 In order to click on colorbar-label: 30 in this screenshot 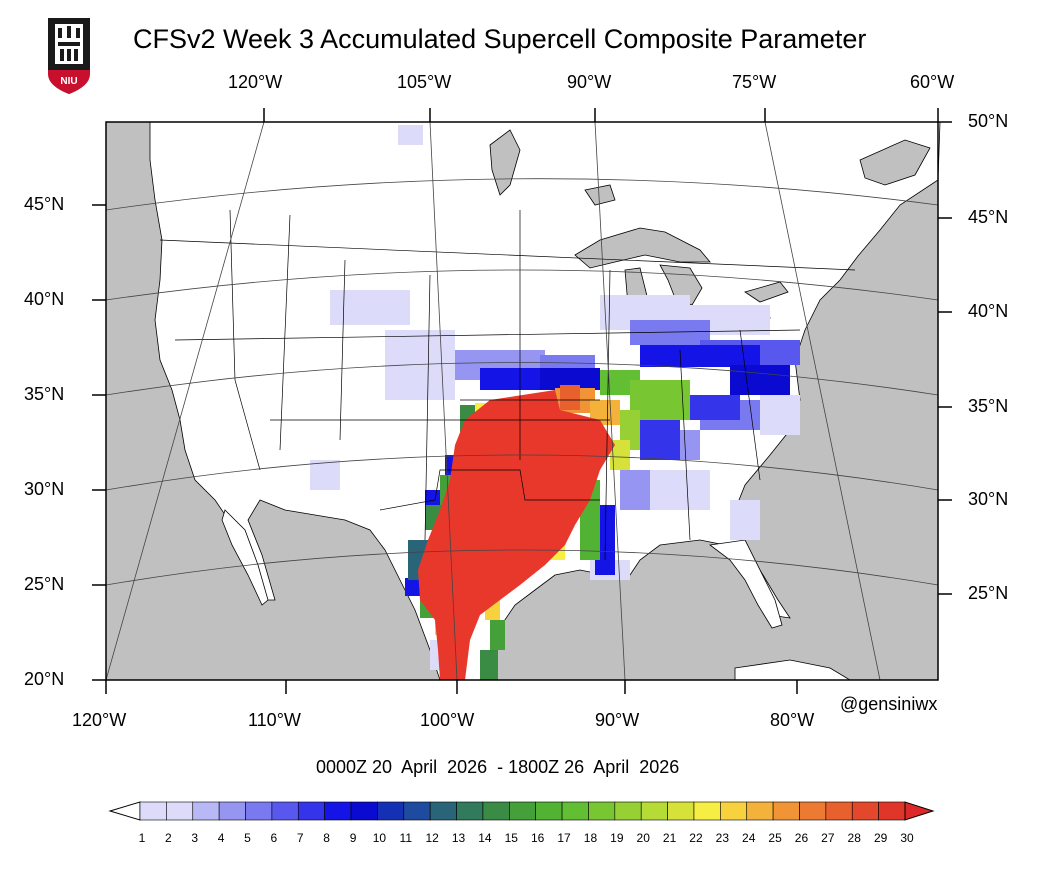, I will do `click(907, 838)`.